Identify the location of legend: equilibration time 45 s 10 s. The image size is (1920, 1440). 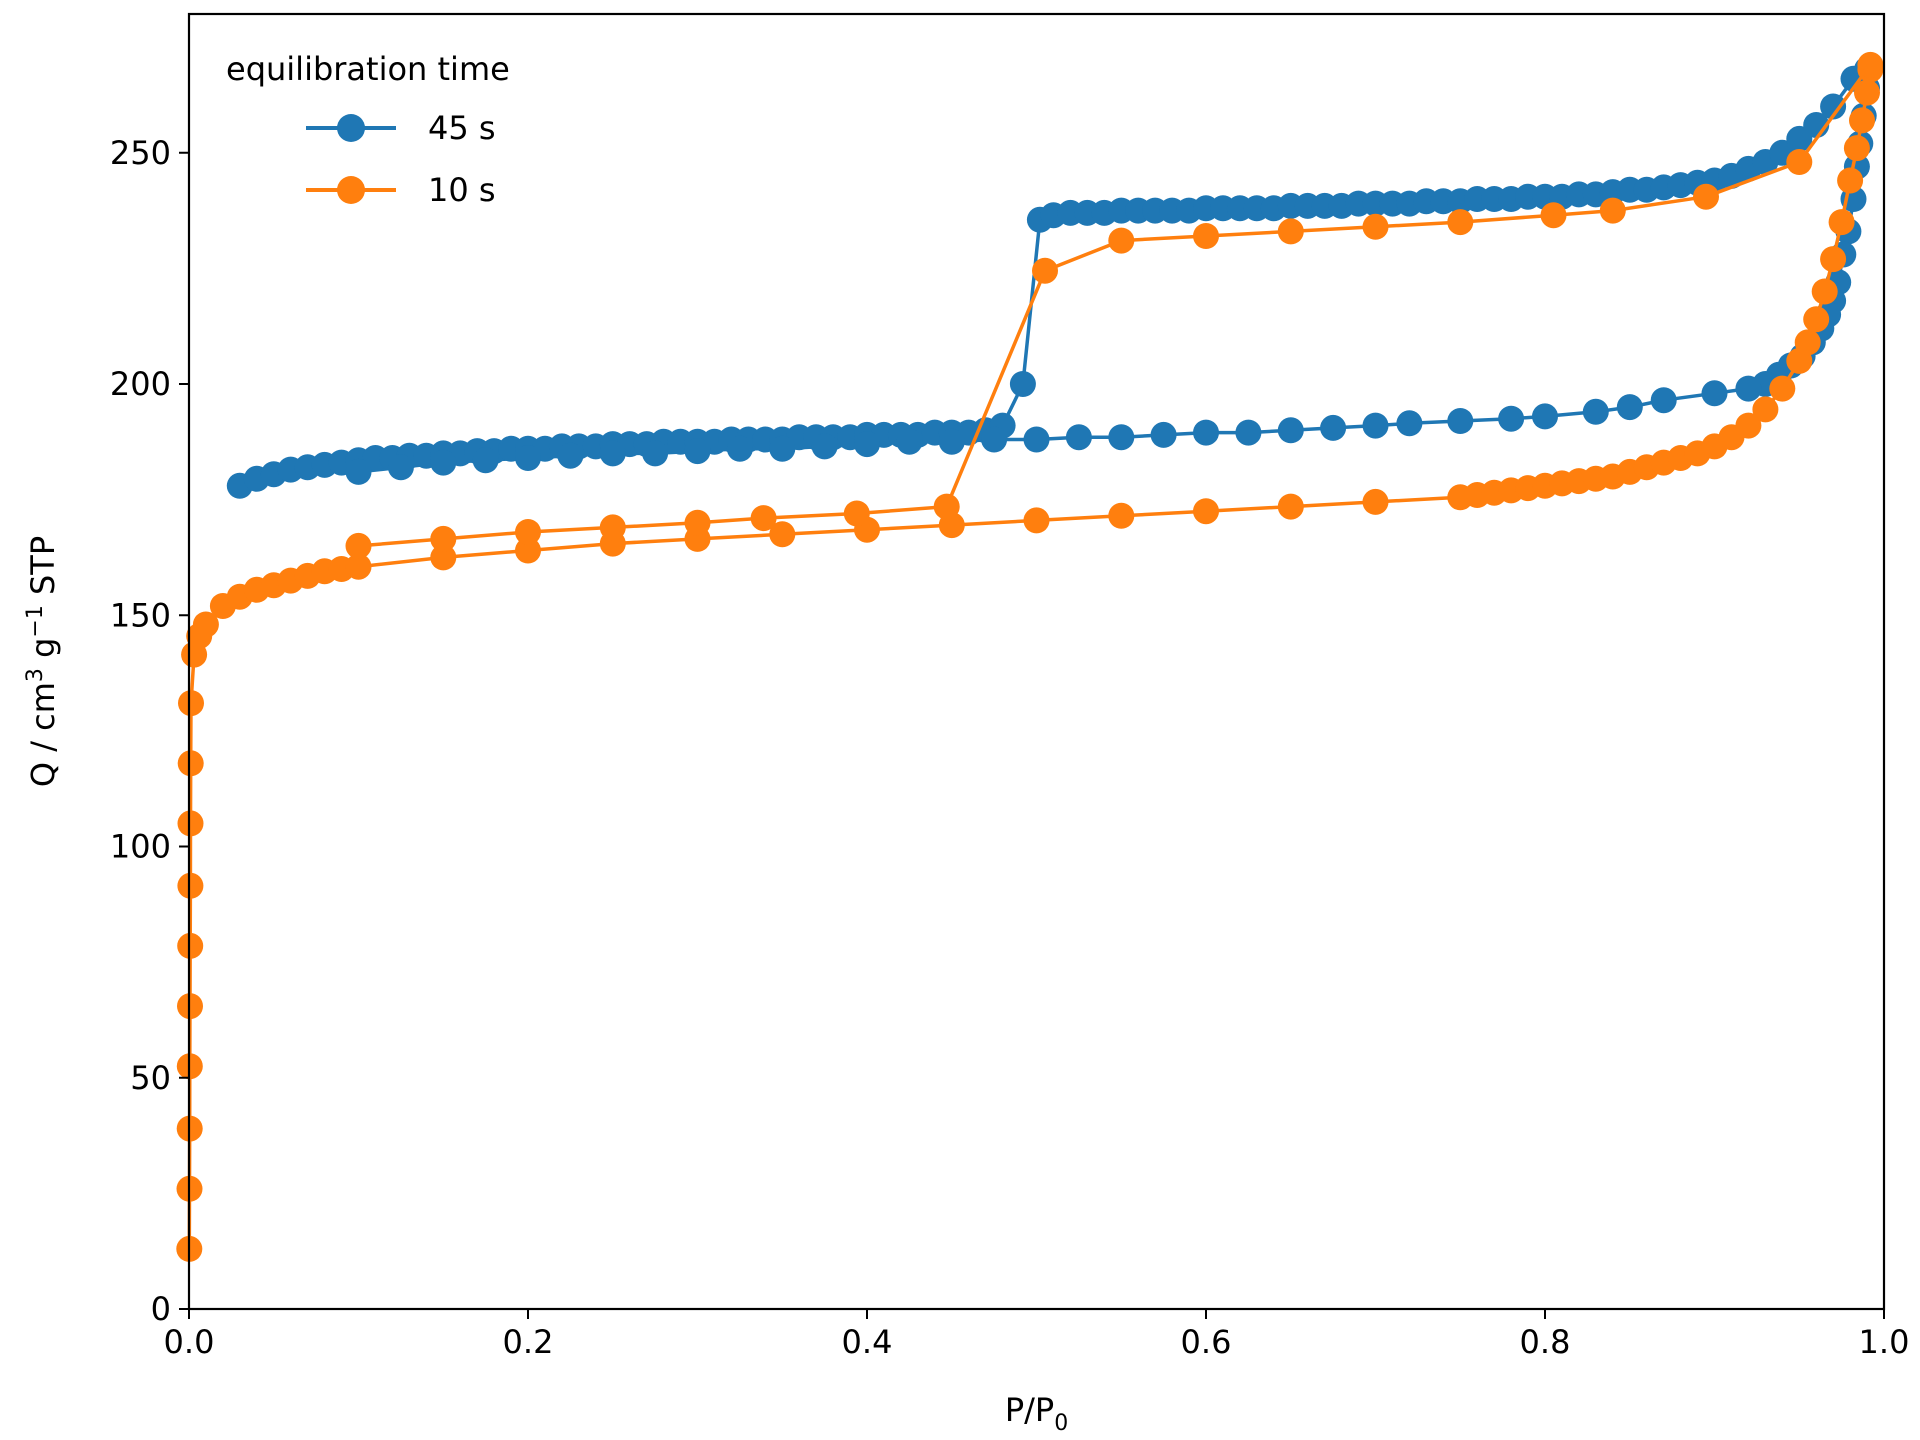
(368, 129).